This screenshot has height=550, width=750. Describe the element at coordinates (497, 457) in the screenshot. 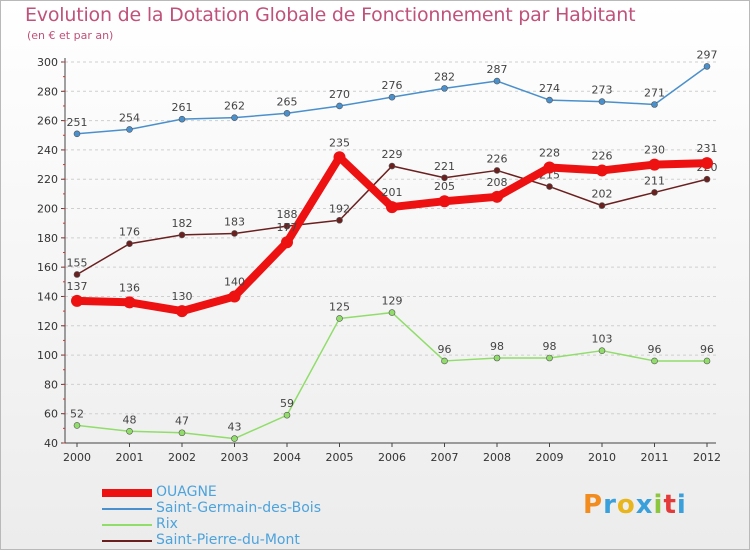

I see `x-tick-label: 2008` at that location.